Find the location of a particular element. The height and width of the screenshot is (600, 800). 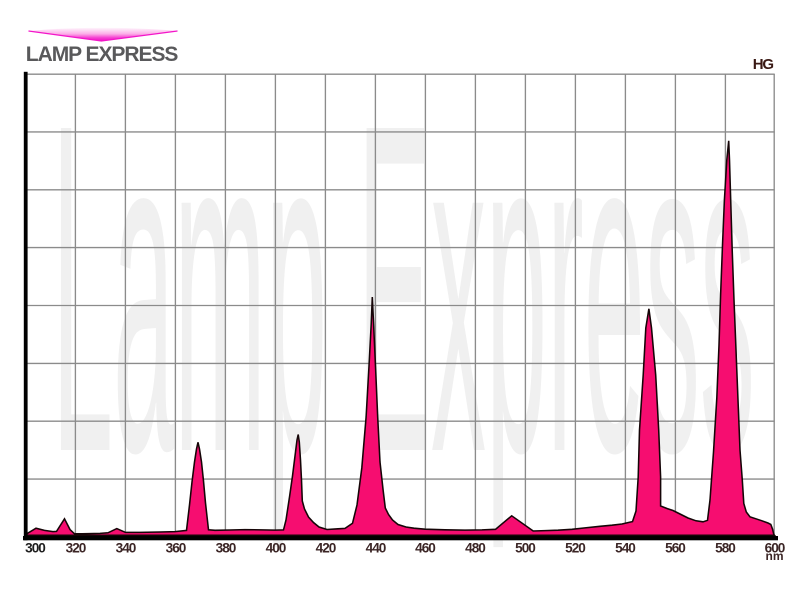

svg-text: HG is located at coordinates (763, 64).